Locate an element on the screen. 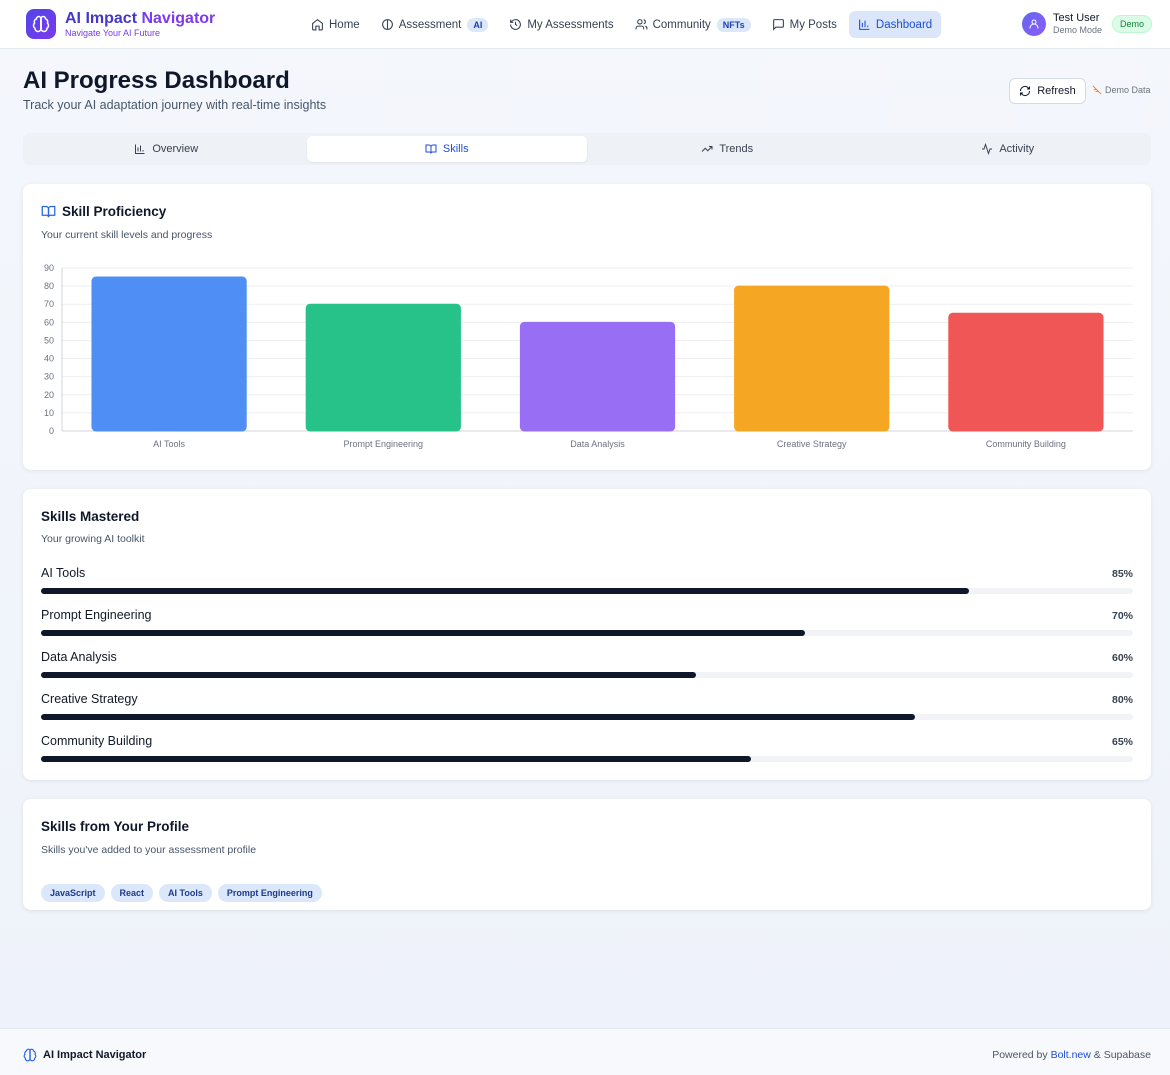 This screenshot has width=1170, height=1075. skill-tag: Prompt Engineering is located at coordinates (269, 893).